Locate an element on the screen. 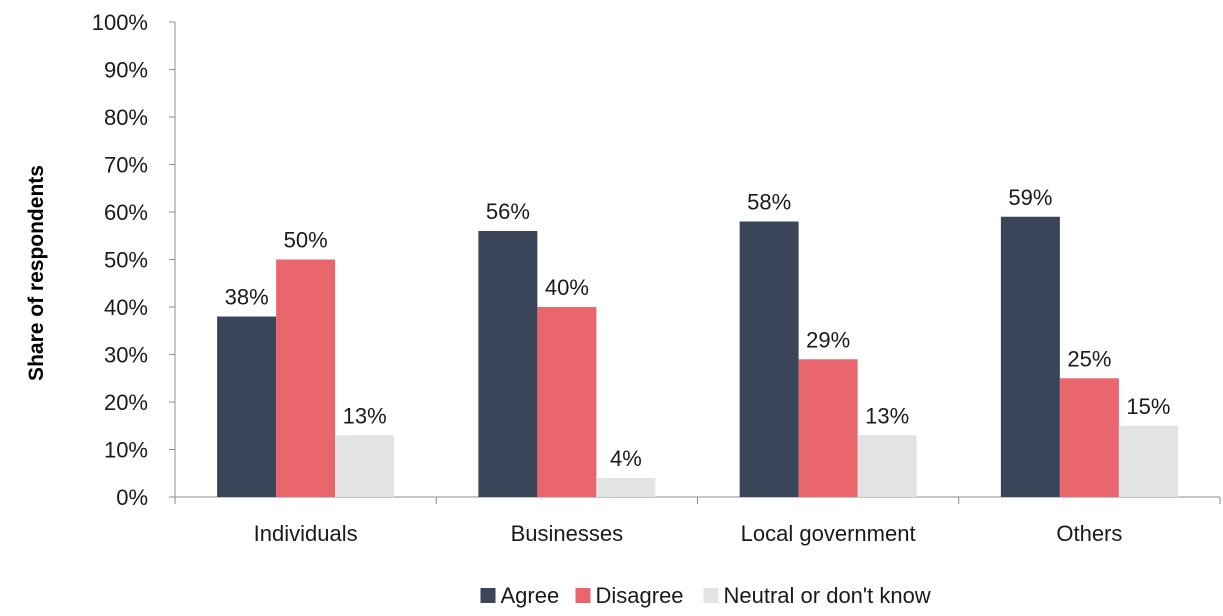 This screenshot has width=1223, height=616. y-tick-label: 0% is located at coordinates (132, 497).